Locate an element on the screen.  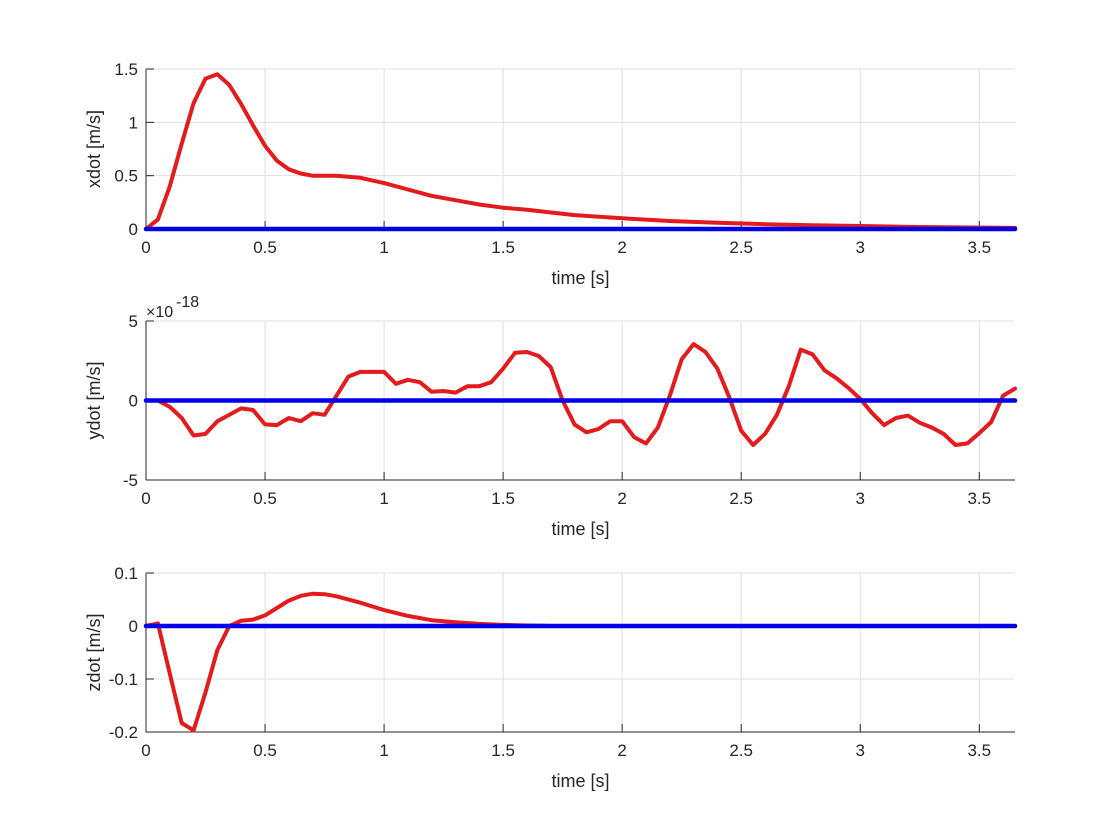
y-exponent-power: -18 is located at coordinates (187, 302).